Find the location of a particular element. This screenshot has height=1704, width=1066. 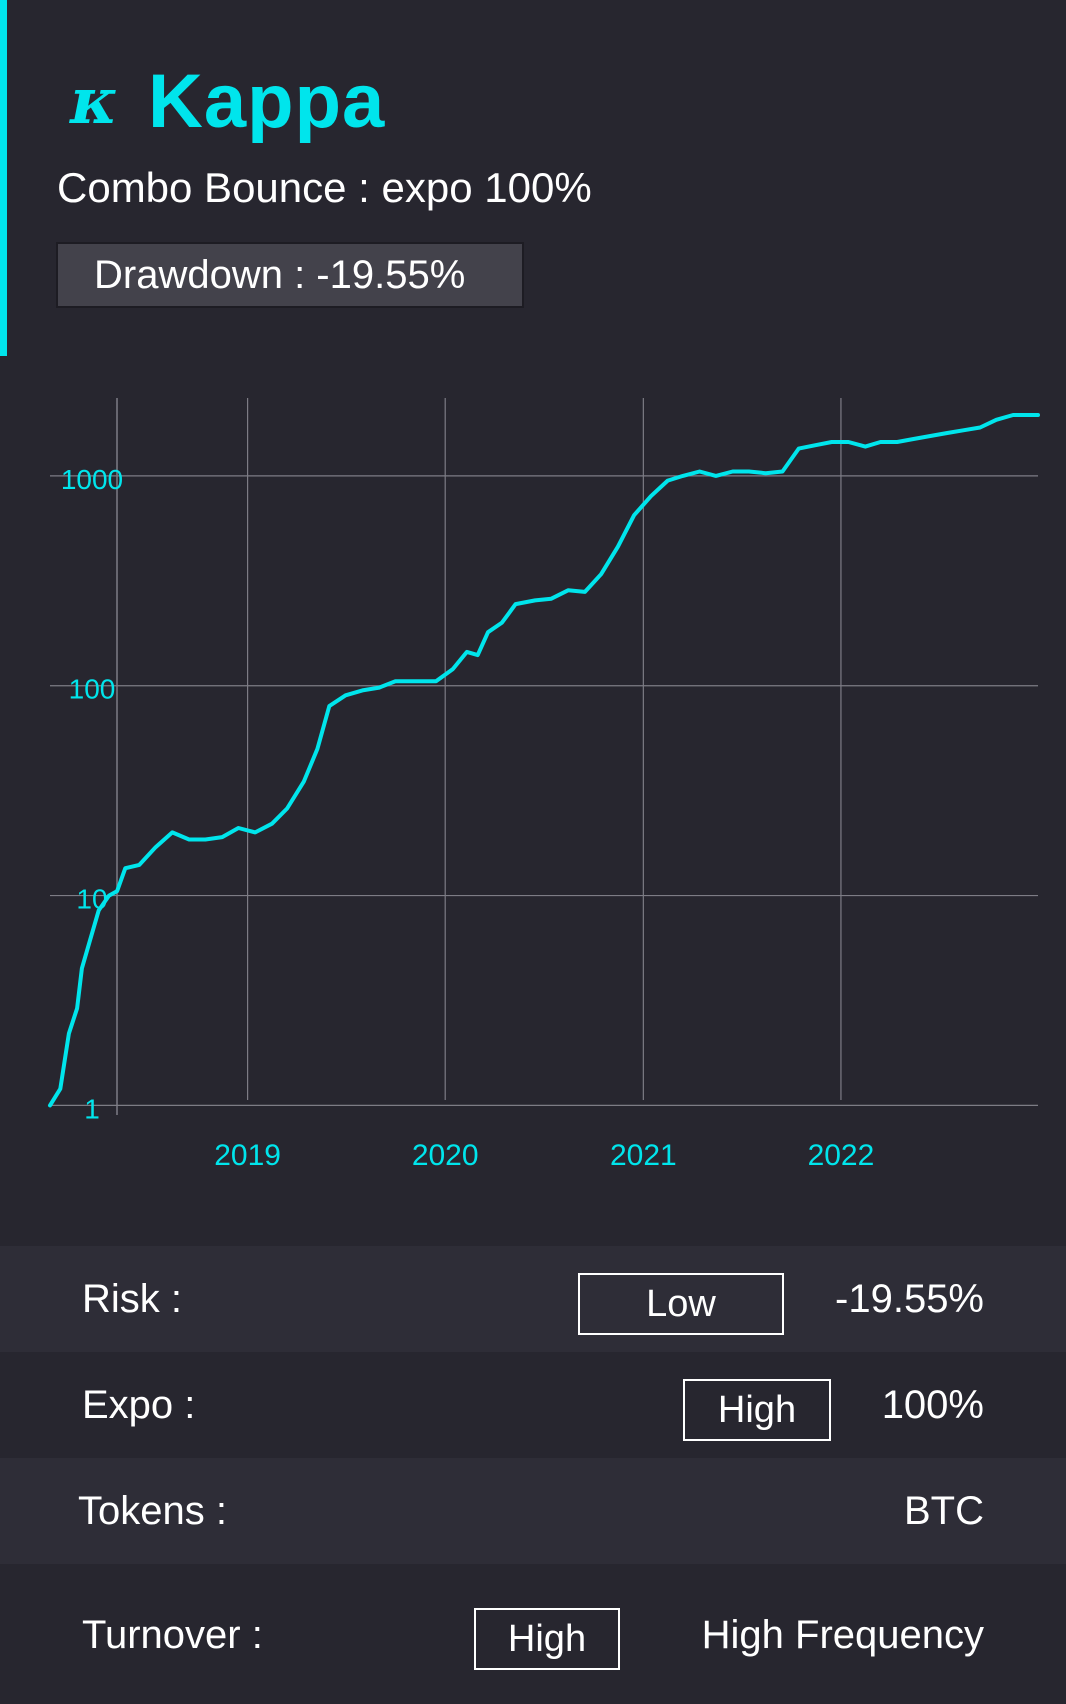

metric-row-turnover: Turnover : High High Frequency is located at coordinates (533, 1635).